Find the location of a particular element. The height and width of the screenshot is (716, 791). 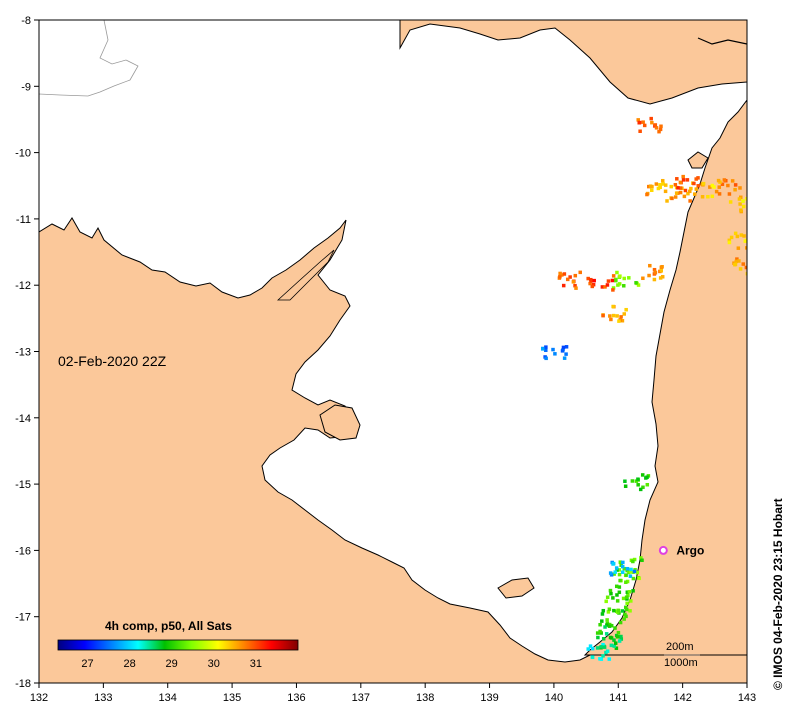

y-tick-label: -12 is located at coordinates (23, 286).